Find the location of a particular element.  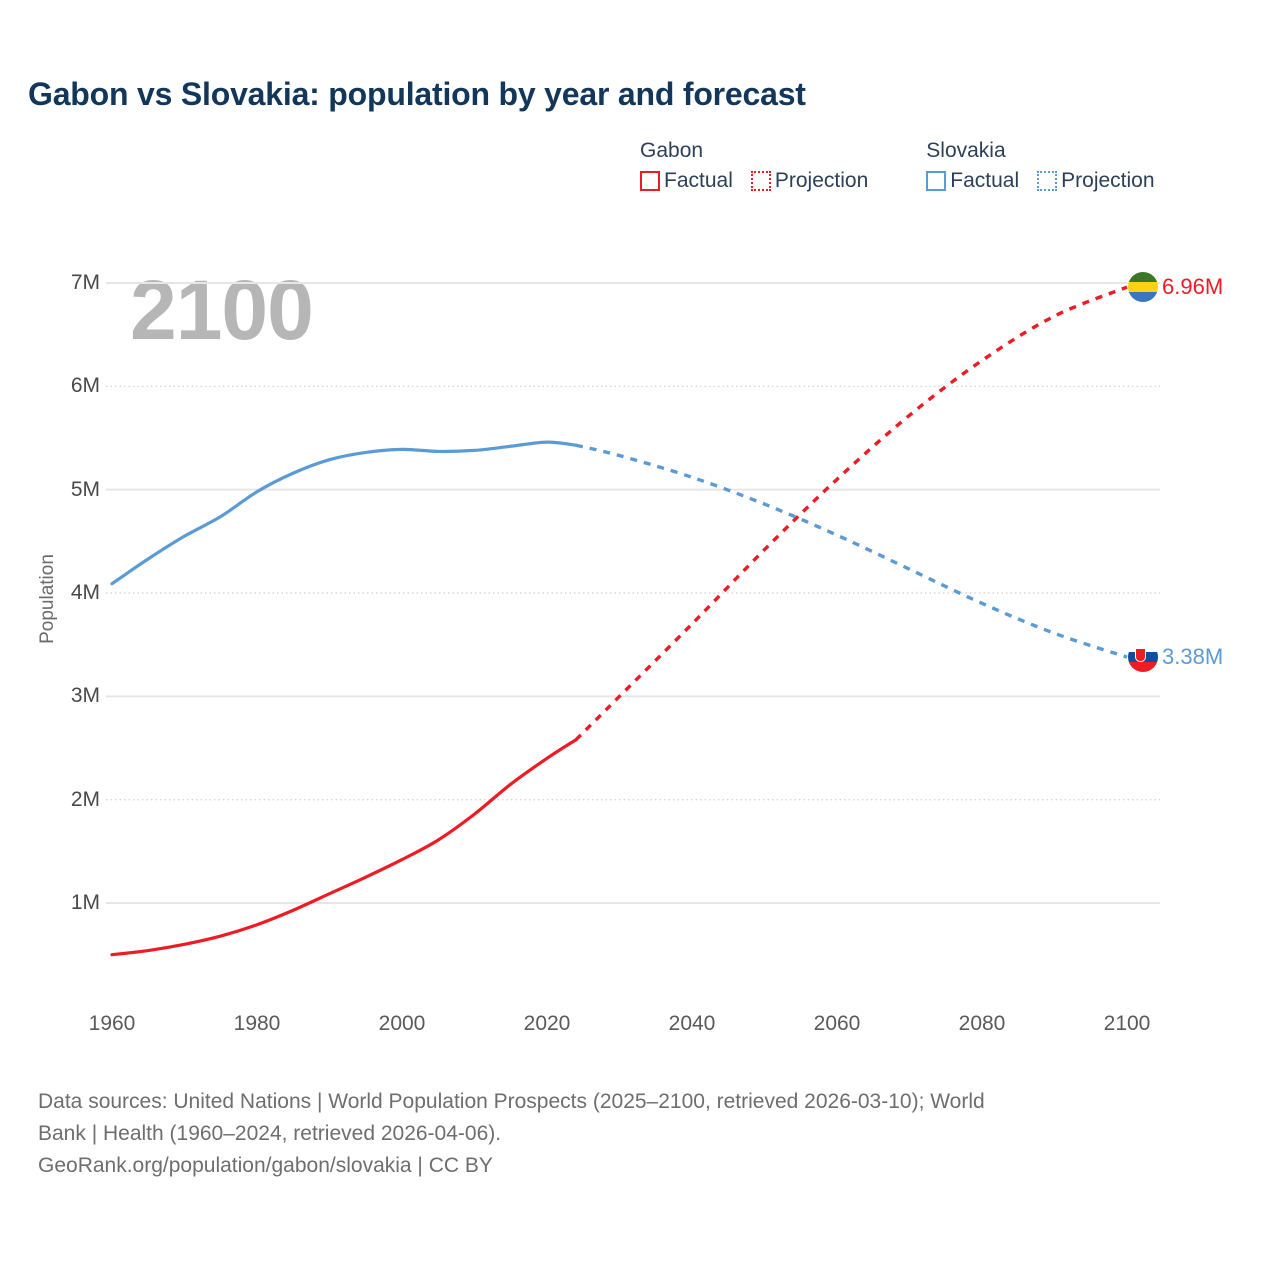

legend-item-gabon-factual: Factual is located at coordinates (686, 180).